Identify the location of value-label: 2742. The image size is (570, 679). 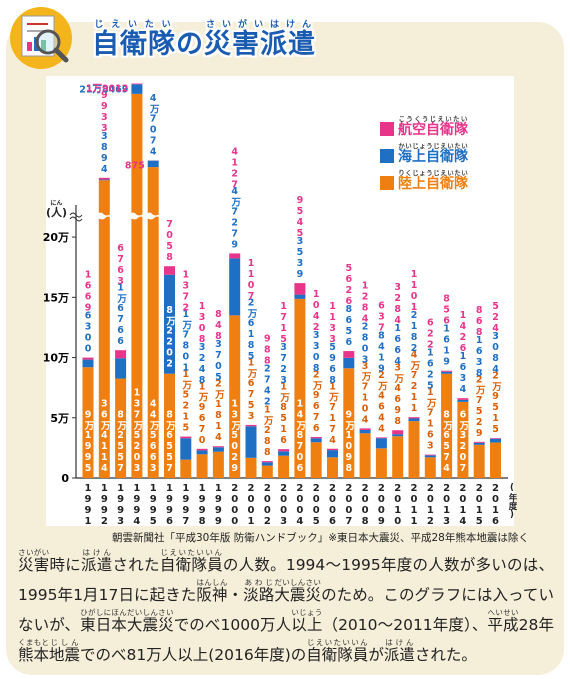
(267, 386).